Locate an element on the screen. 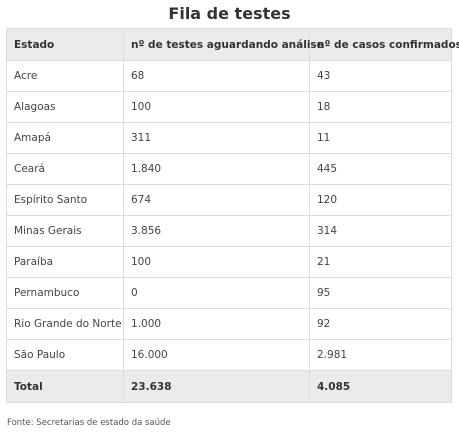 The height and width of the screenshot is (435, 459). table-row: Rio Grande do Norte 1.000 92 is located at coordinates (229, 324).